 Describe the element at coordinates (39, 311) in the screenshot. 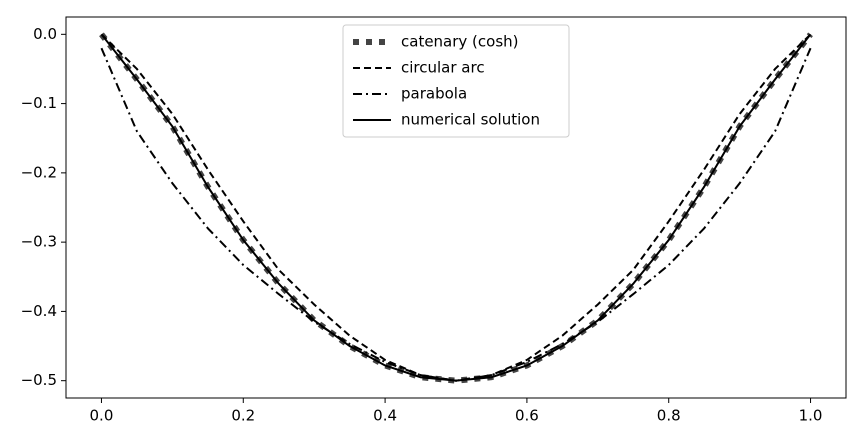

I see `y-tick-label: −0.4` at that location.